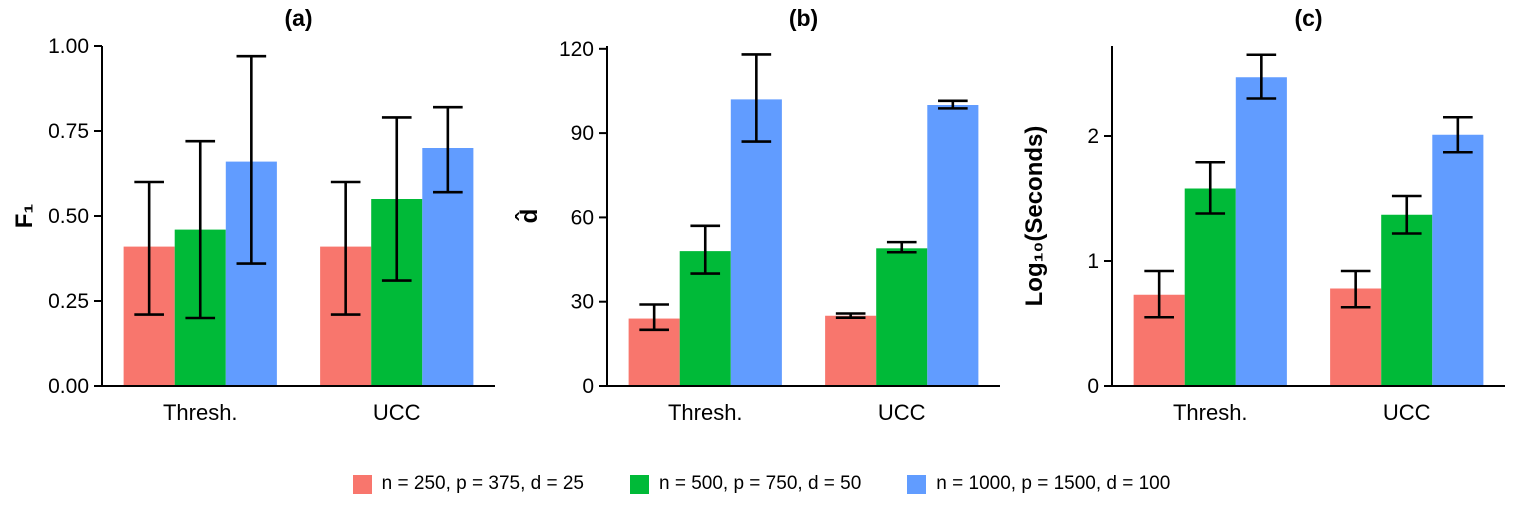 The width and height of the screenshot is (1523, 530). I want to click on panel-title: (b), so click(803, 18).